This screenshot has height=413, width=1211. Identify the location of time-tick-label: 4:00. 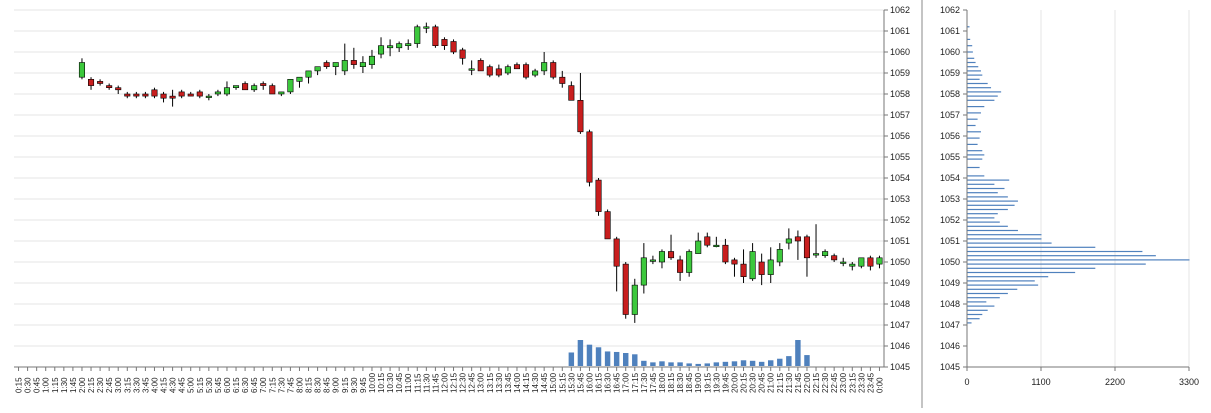
(154, 385).